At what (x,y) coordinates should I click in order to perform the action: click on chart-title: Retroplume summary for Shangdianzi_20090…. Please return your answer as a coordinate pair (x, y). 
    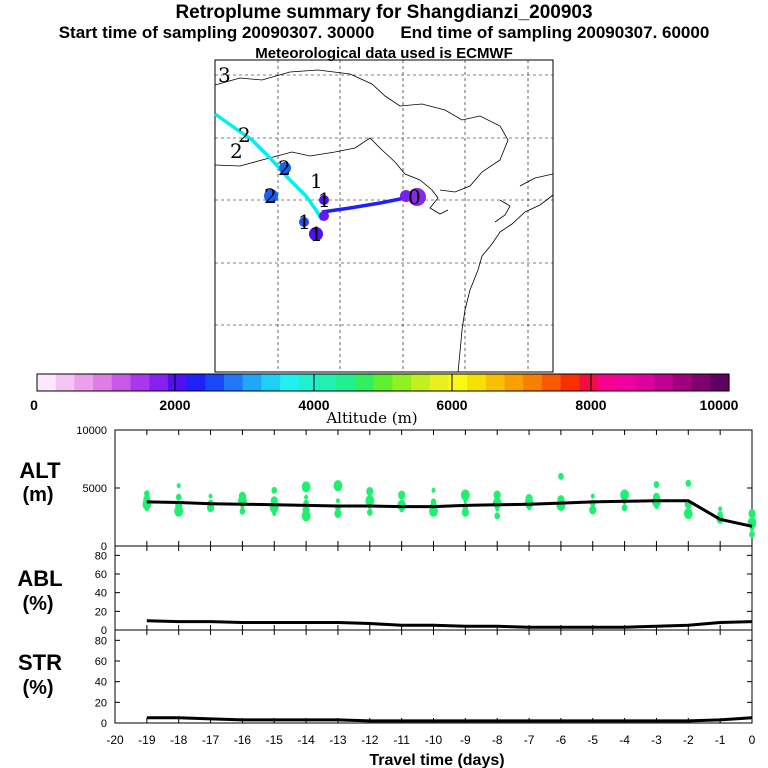
    Looking at the image, I should click on (384, 12).